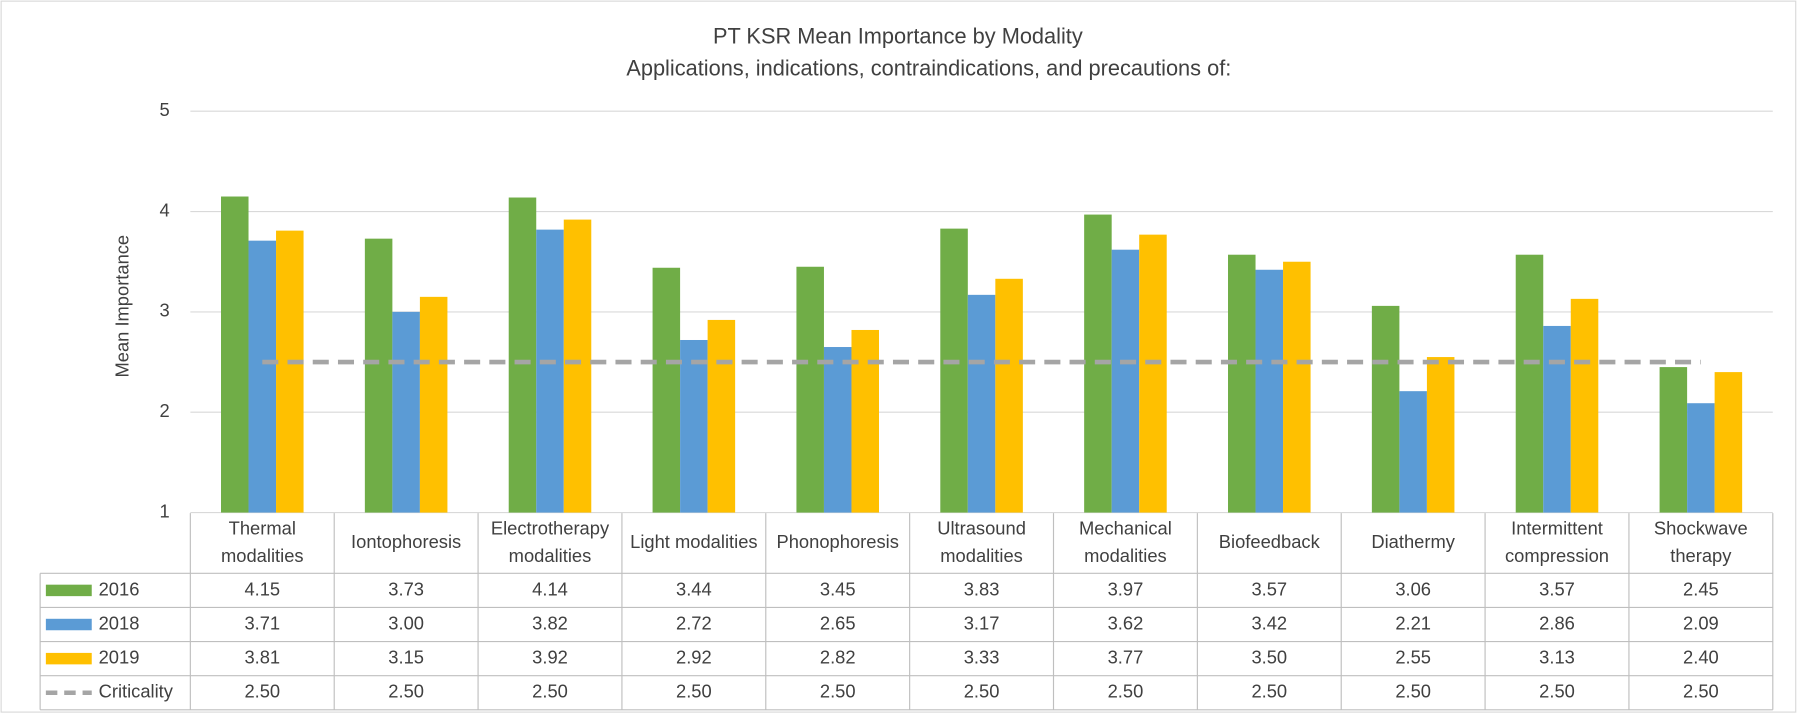 This screenshot has width=1798, height=714. I want to click on table-cell: 3.77, so click(1126, 656).